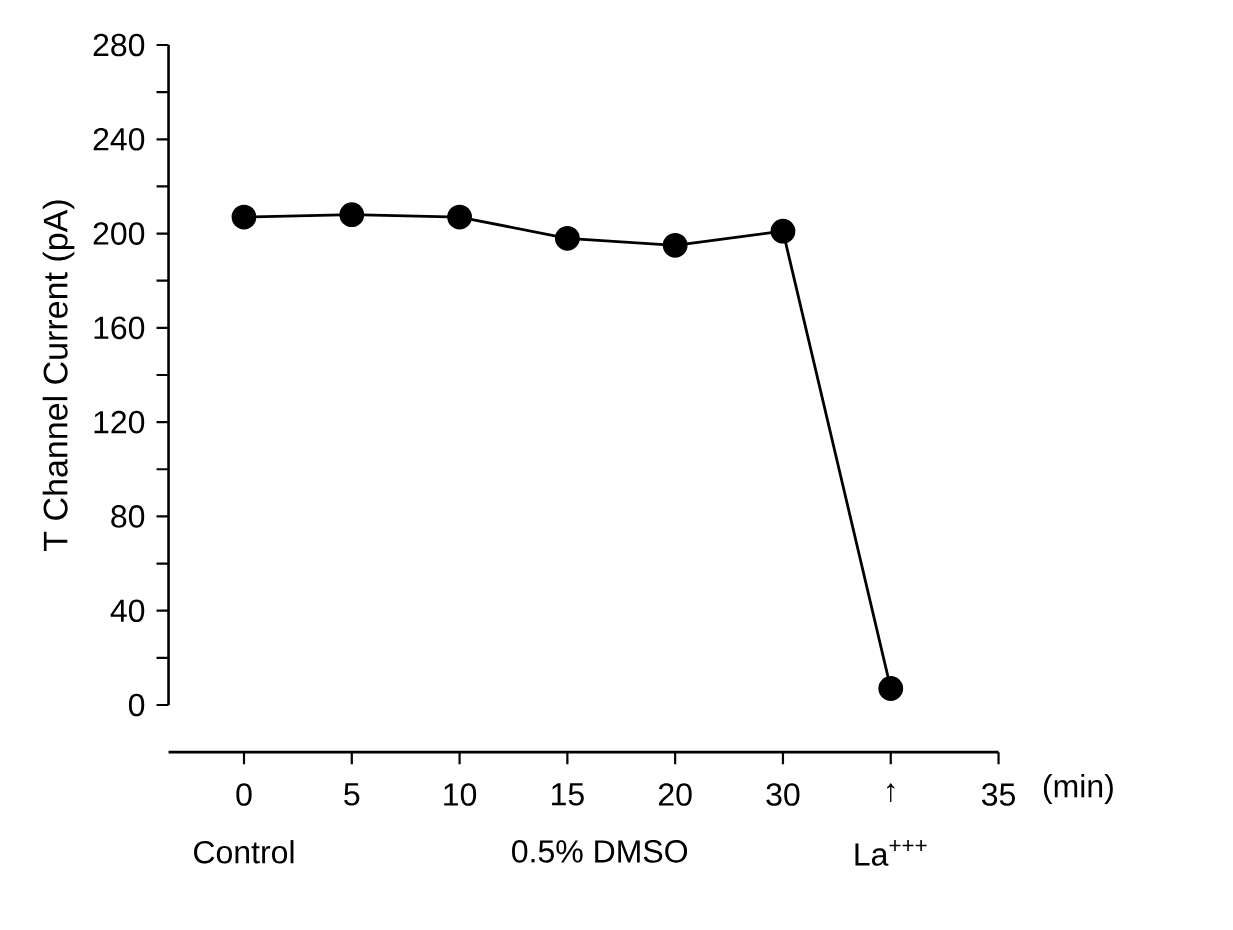 This screenshot has width=1233, height=930. Describe the element at coordinates (119, 139) in the screenshot. I see `y-tick-label: 240` at that location.